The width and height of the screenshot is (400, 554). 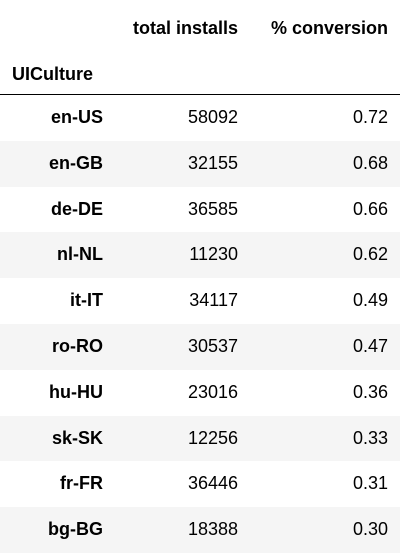 I want to click on cell-total-installs: 36446, so click(x=212, y=483).